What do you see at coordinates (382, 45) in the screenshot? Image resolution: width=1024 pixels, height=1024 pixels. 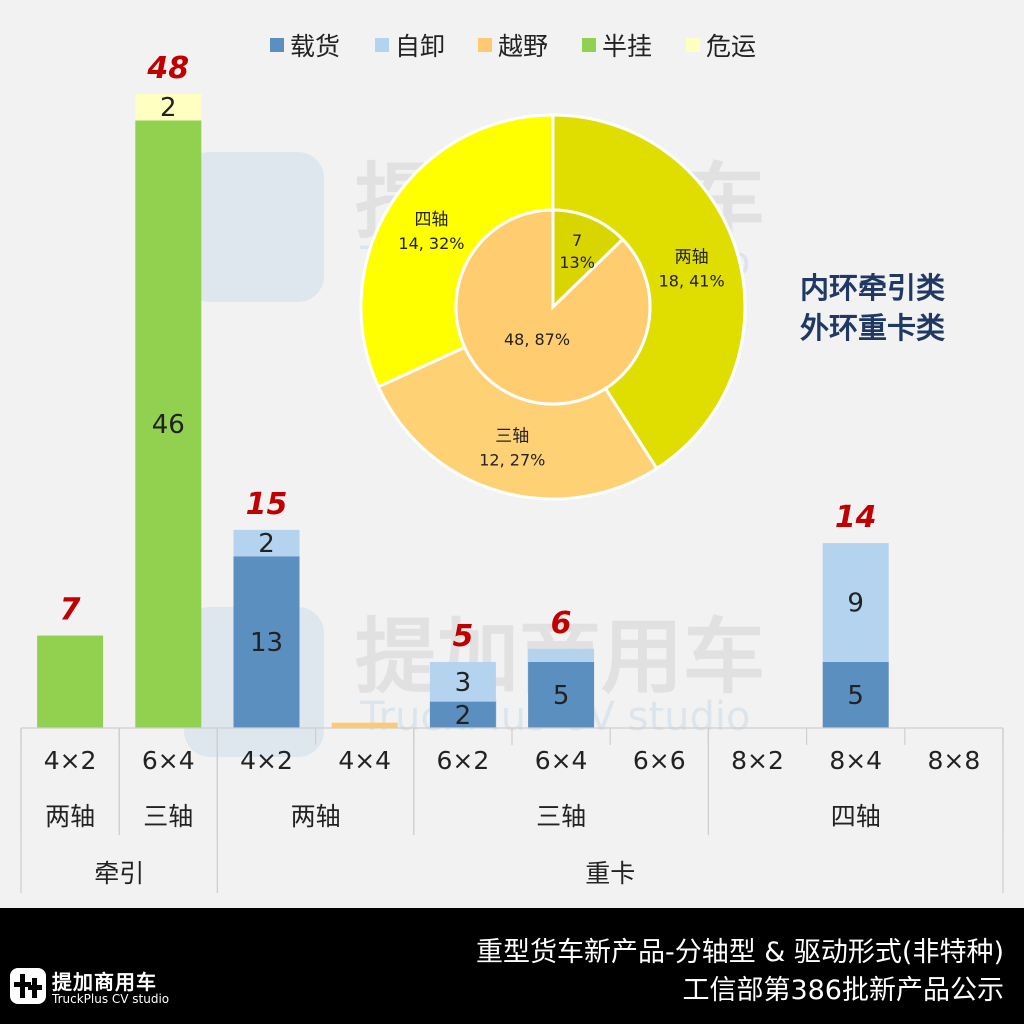 I see `legend-swatch-zixie` at bounding box center [382, 45].